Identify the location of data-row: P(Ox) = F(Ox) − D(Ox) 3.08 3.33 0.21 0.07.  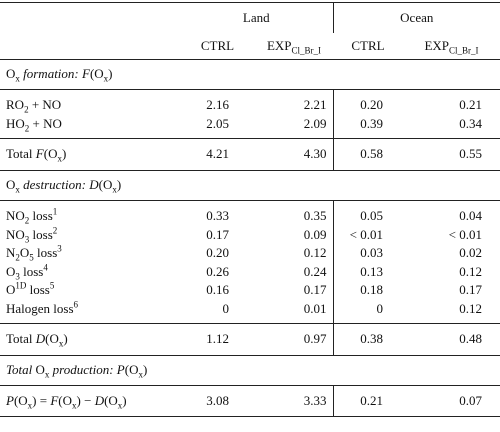
(250, 401).